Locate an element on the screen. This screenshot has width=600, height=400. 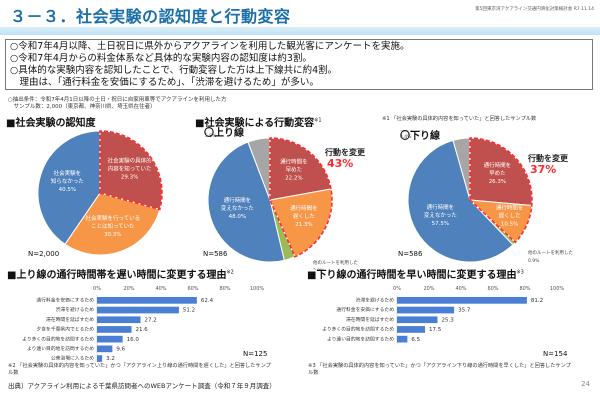
bar-value-label: 51.2 is located at coordinates (189, 311).